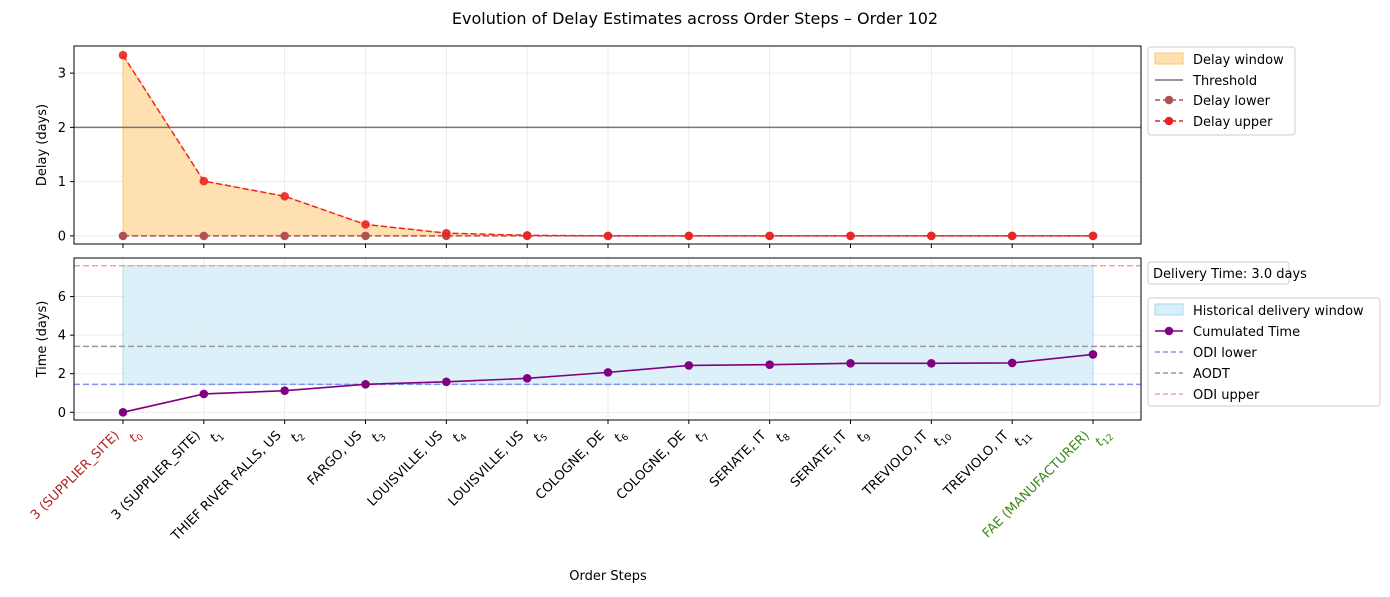 The height and width of the screenshot is (597, 1390). I want to click on bottom-y-tick-label: 4, so click(62, 336).